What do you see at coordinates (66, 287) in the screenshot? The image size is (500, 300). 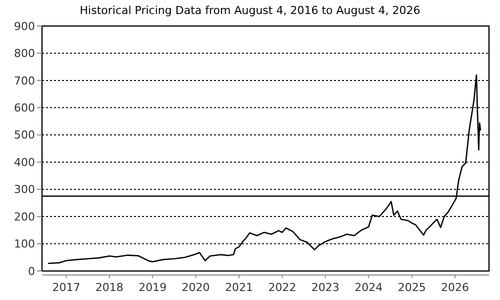 I see `x-tick-label: 2017` at bounding box center [66, 287].